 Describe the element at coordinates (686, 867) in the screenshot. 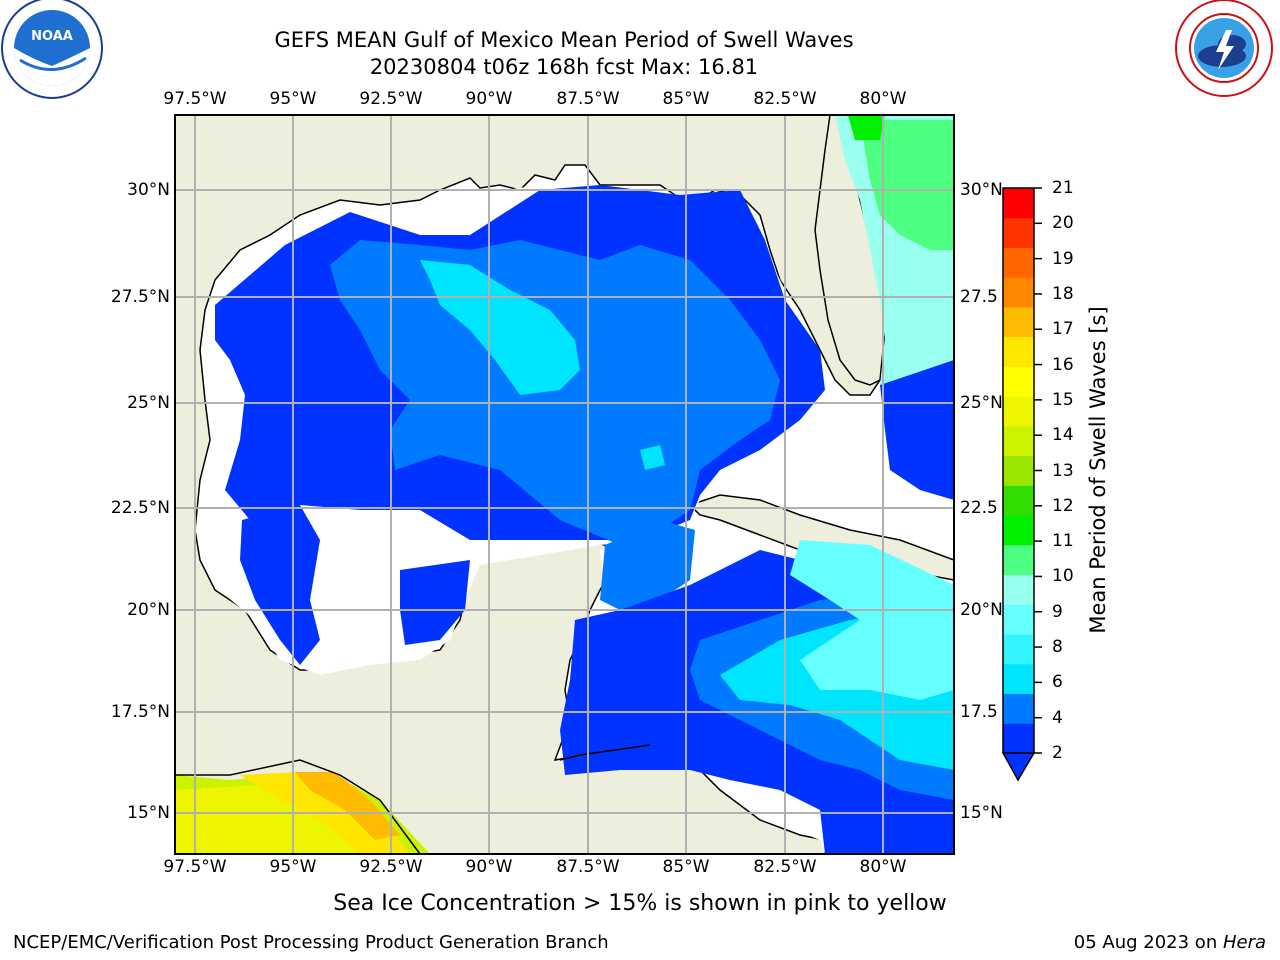

I see `lon-label-bottom: 85°W` at that location.